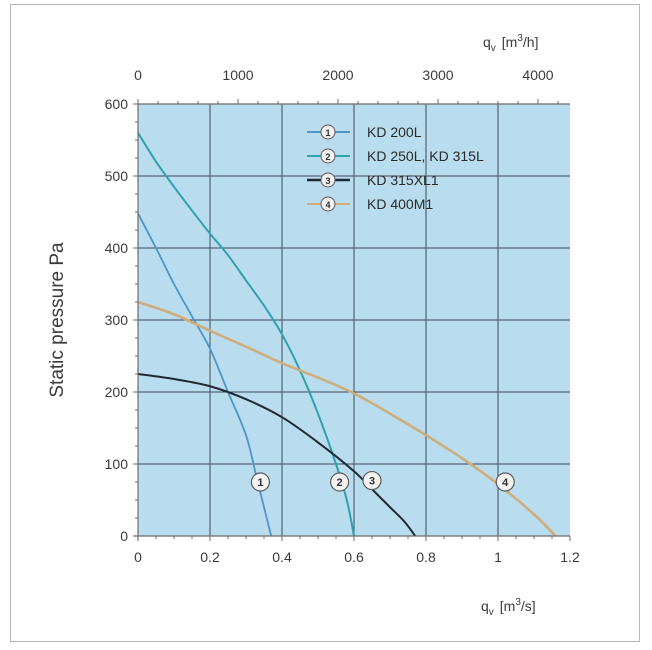 This screenshot has height=650, width=652. Describe the element at coordinates (282, 557) in the screenshot. I see `x-tick-label: 0.4` at that location.